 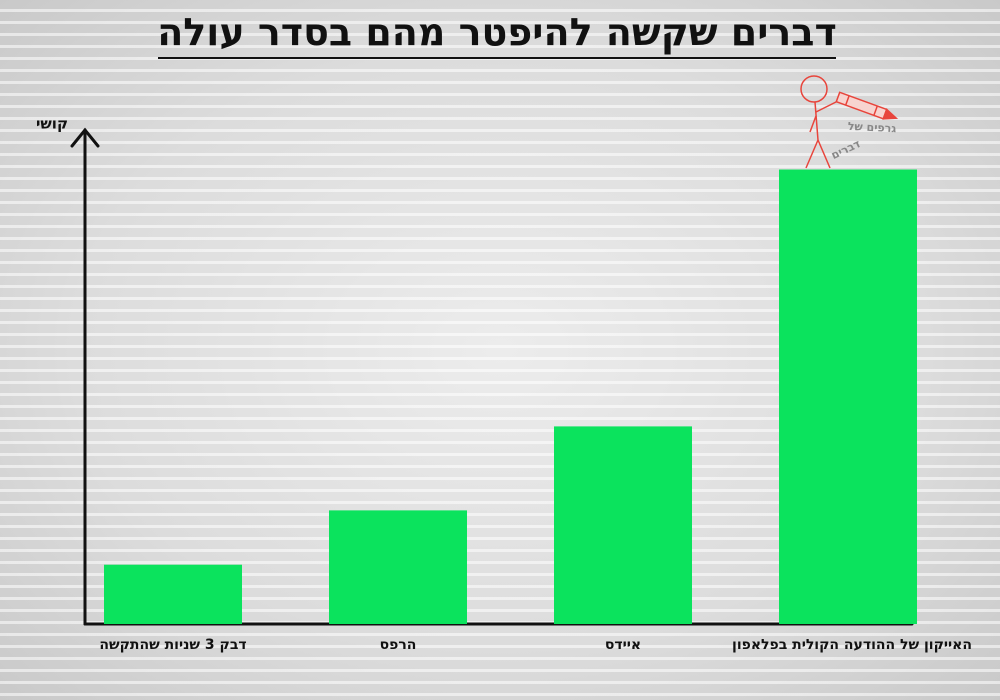 I want to click on crayon, so click(x=867, y=105).